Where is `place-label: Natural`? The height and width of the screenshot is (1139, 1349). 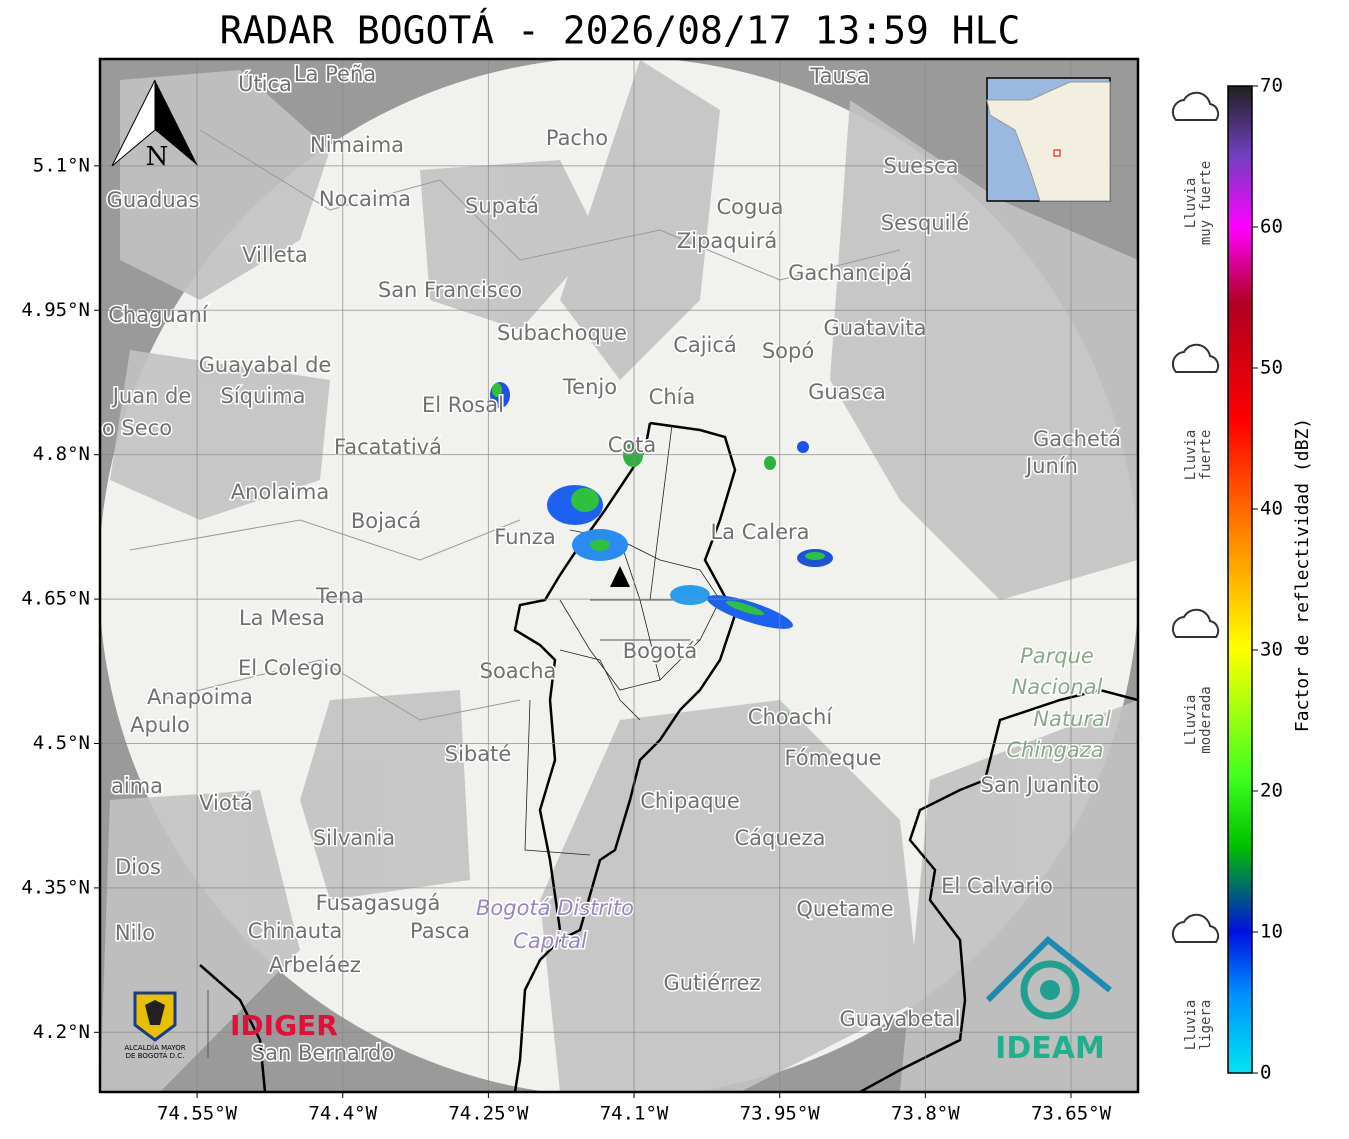
place-label: Natural is located at coordinates (1072, 719).